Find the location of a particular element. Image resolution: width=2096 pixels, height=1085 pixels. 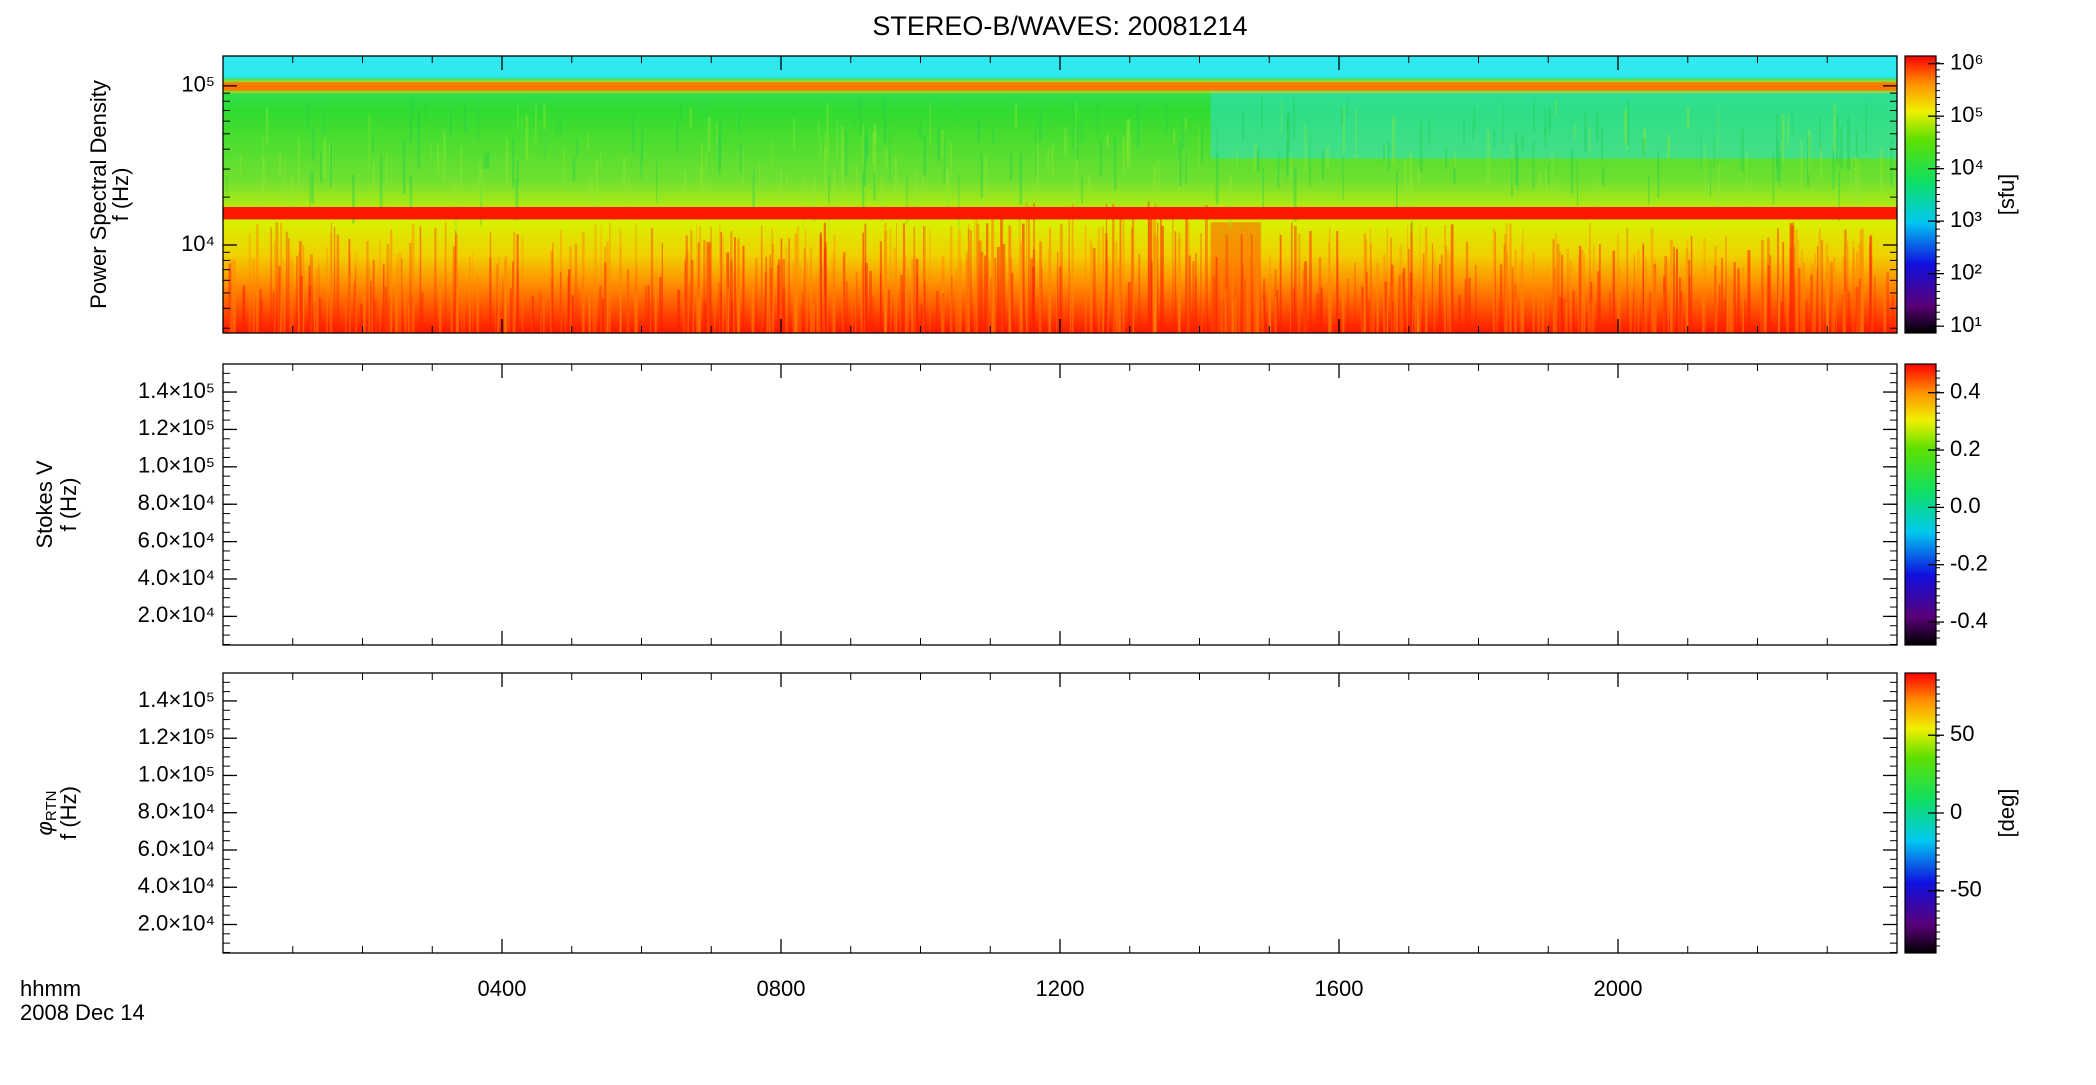

colorbar is located at coordinates (1920, 504).